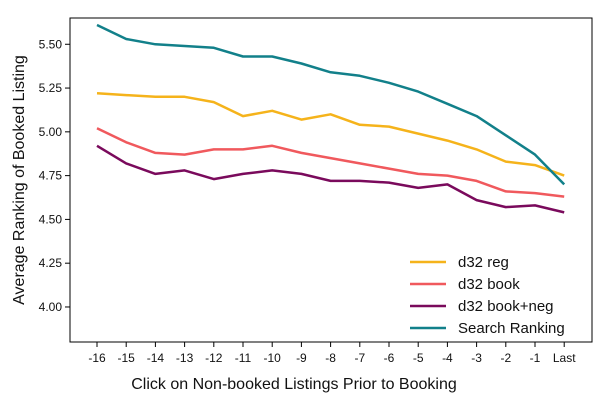 The image size is (612, 405). I want to click on x-tick-label: -13, so click(185, 358).